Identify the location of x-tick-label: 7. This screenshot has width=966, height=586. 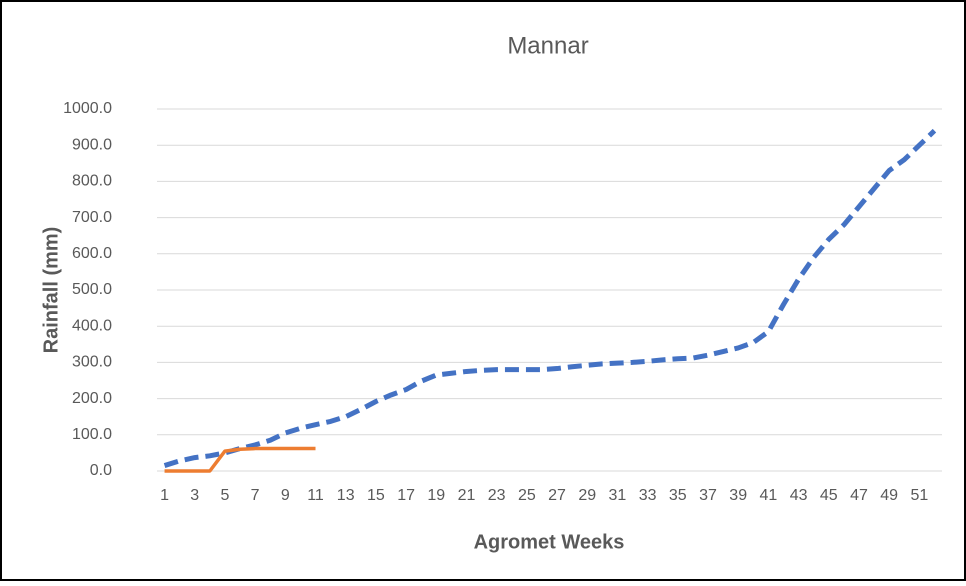
(255, 495).